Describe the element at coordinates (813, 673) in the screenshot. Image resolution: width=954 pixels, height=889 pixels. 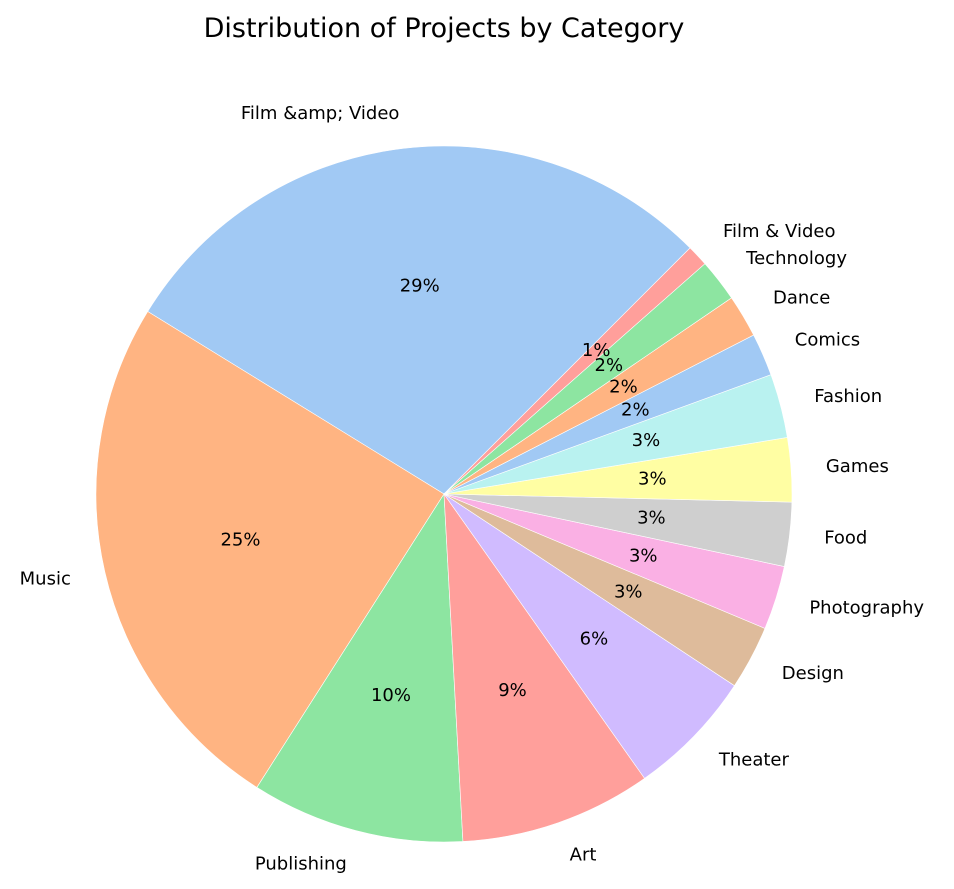
I see `category-label: Design` at that location.